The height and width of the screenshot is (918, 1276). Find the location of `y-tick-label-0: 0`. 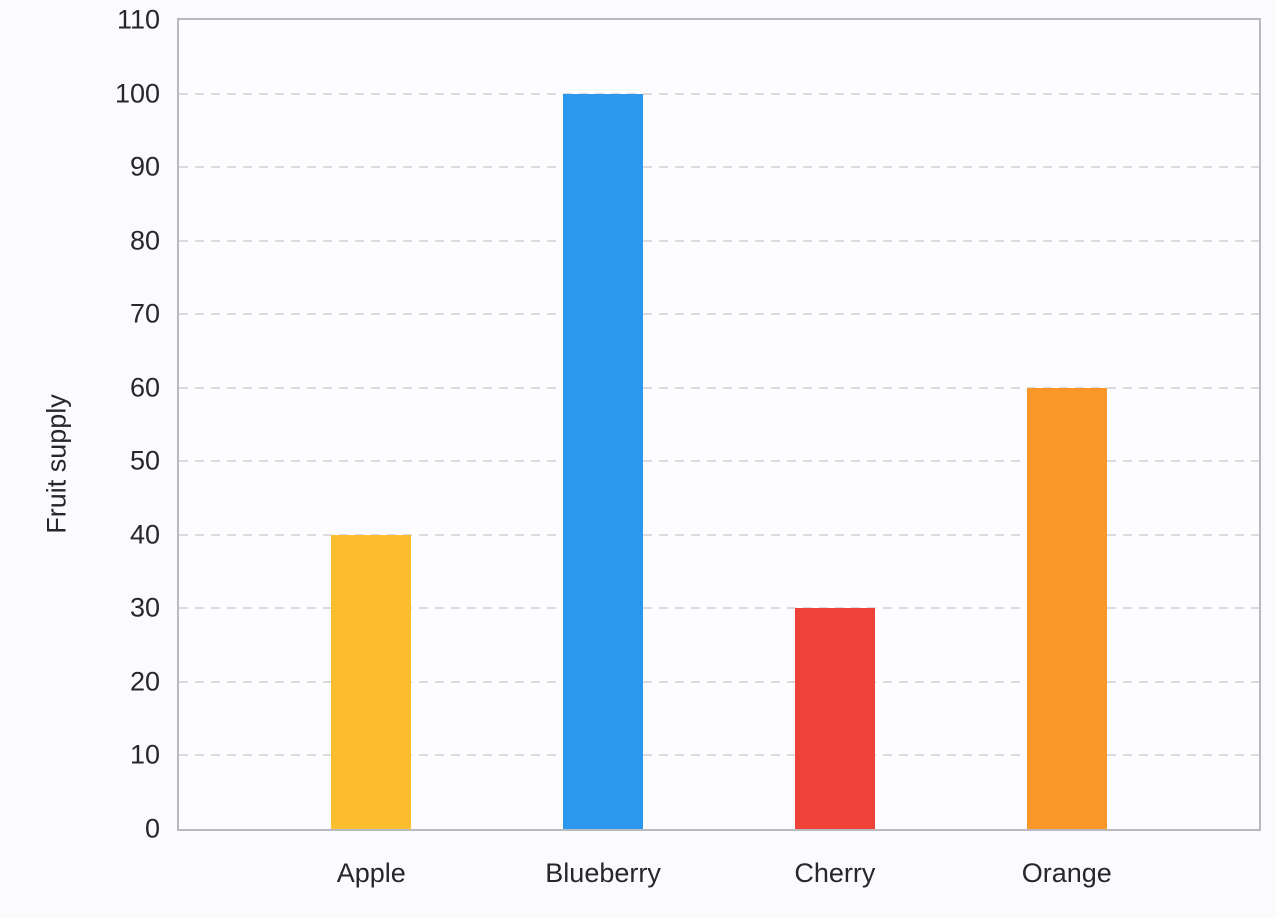

y-tick-label-0: 0 is located at coordinates (152, 828).